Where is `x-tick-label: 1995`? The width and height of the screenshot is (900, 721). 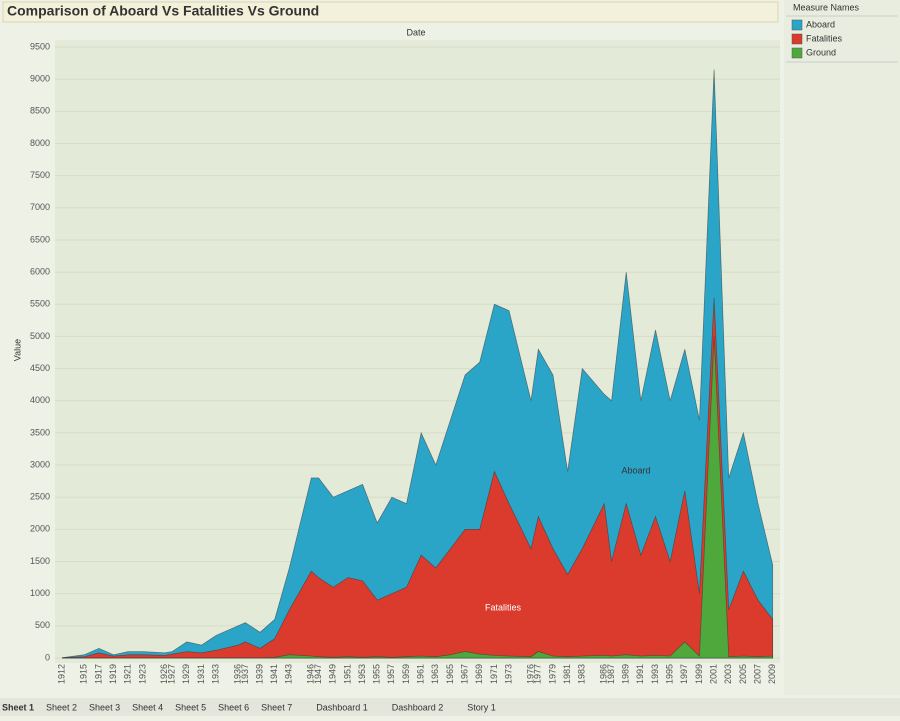
x-tick-label: 1995 is located at coordinates (670, 674).